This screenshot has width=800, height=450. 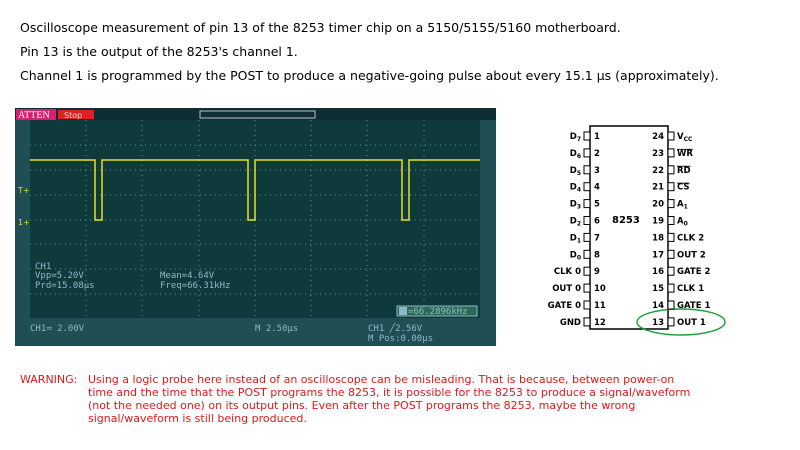 I want to click on pin-label: D0, so click(x=575, y=255).